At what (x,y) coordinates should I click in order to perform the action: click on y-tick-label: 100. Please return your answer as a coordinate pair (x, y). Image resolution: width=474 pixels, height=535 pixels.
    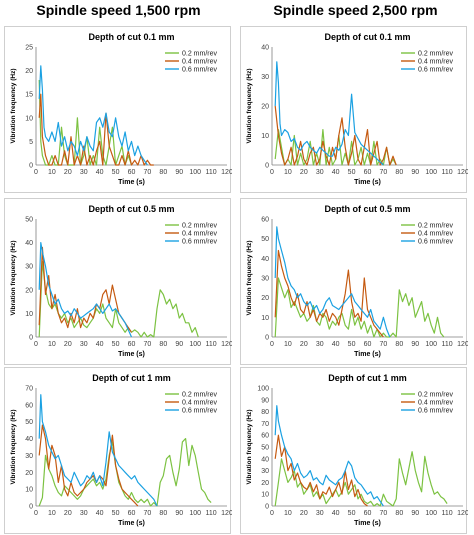
    Looking at the image, I should click on (263, 389).